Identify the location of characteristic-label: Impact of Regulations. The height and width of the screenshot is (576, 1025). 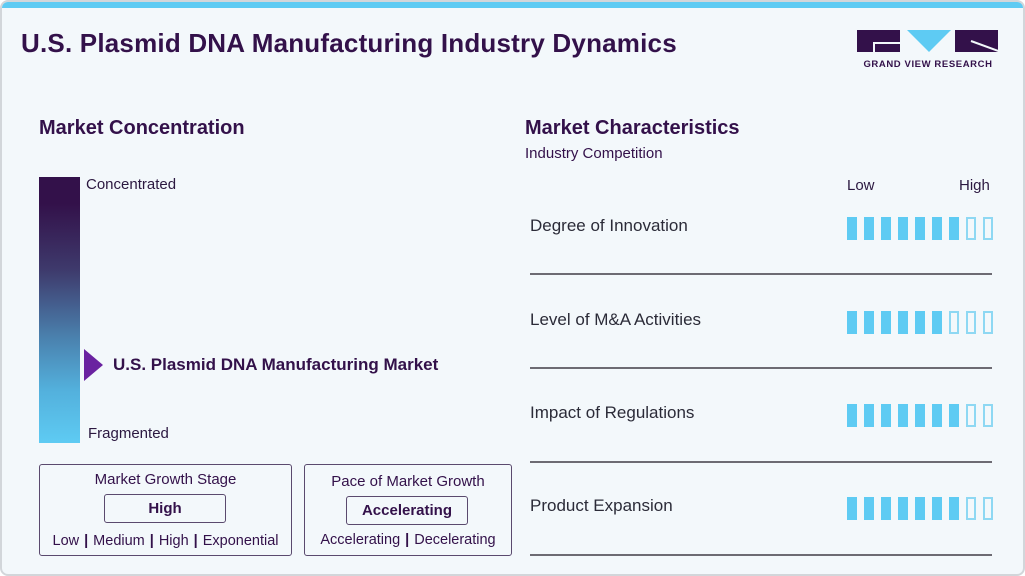
(612, 412).